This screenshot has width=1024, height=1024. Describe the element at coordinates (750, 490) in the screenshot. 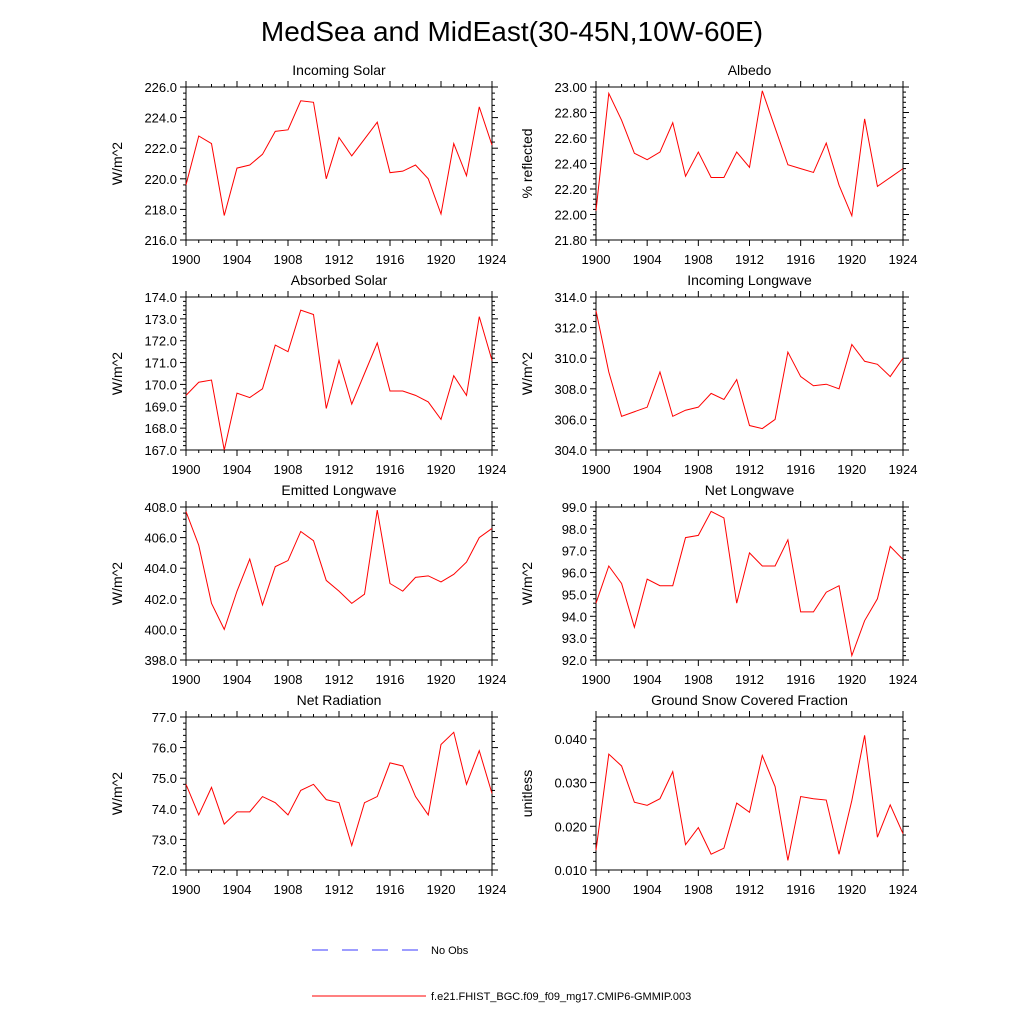

I see `panel-title: Net Longwave` at that location.